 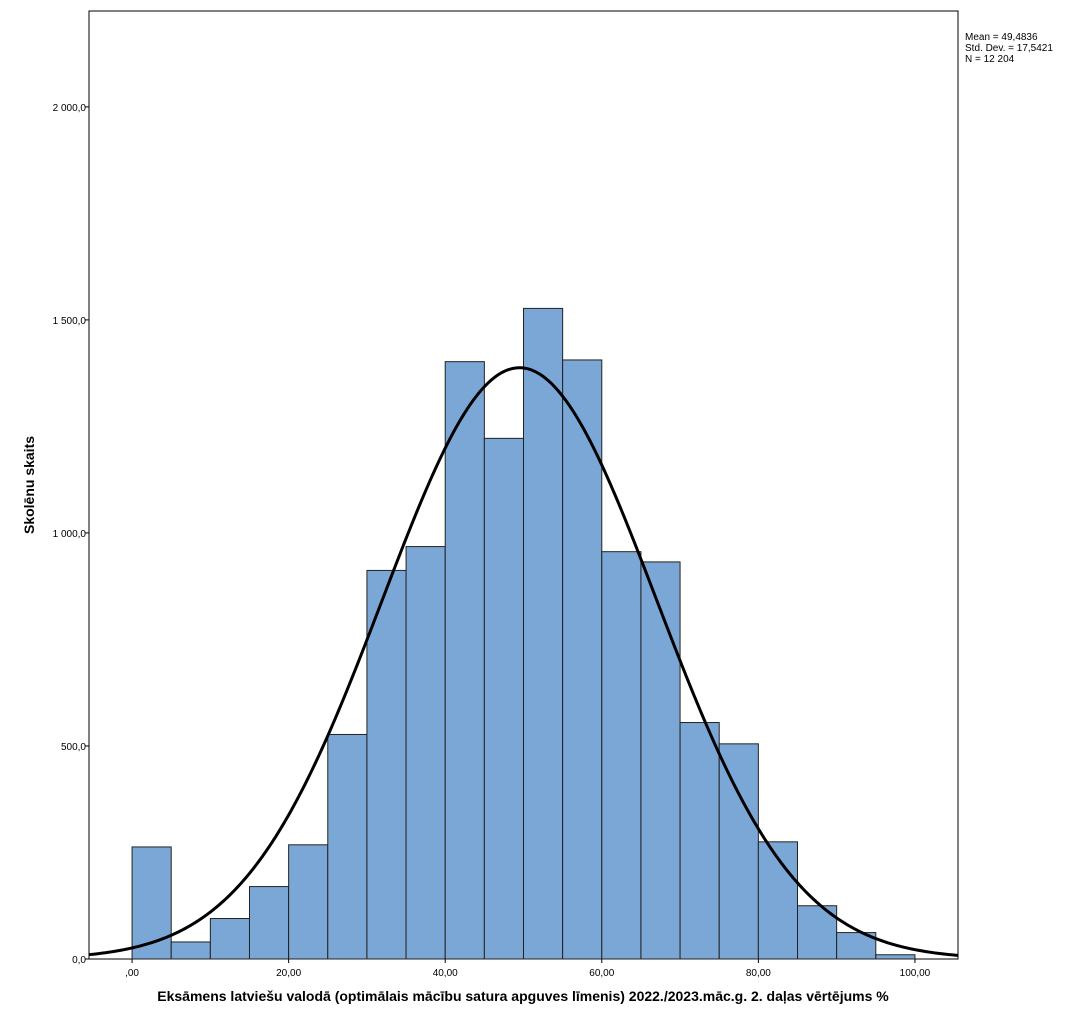 What do you see at coordinates (601, 973) in the screenshot?
I see `x-tick-label: 60,00` at bounding box center [601, 973].